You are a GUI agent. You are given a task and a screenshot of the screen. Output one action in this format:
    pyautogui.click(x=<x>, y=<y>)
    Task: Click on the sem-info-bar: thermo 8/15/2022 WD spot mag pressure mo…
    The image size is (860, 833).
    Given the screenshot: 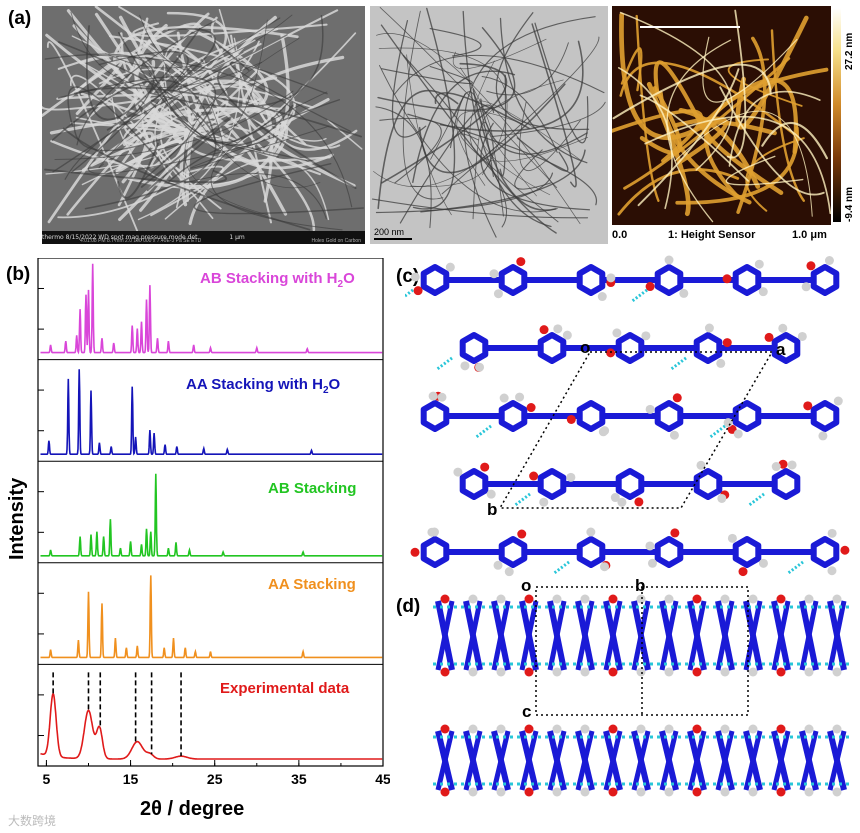 What is the action you would take?
    pyautogui.click(x=203, y=237)
    